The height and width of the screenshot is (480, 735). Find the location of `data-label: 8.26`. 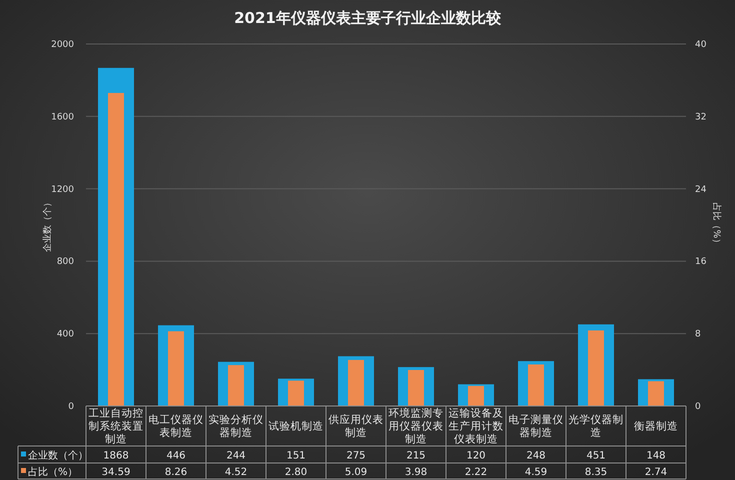

data-label: 8.26 is located at coordinates (176, 472).